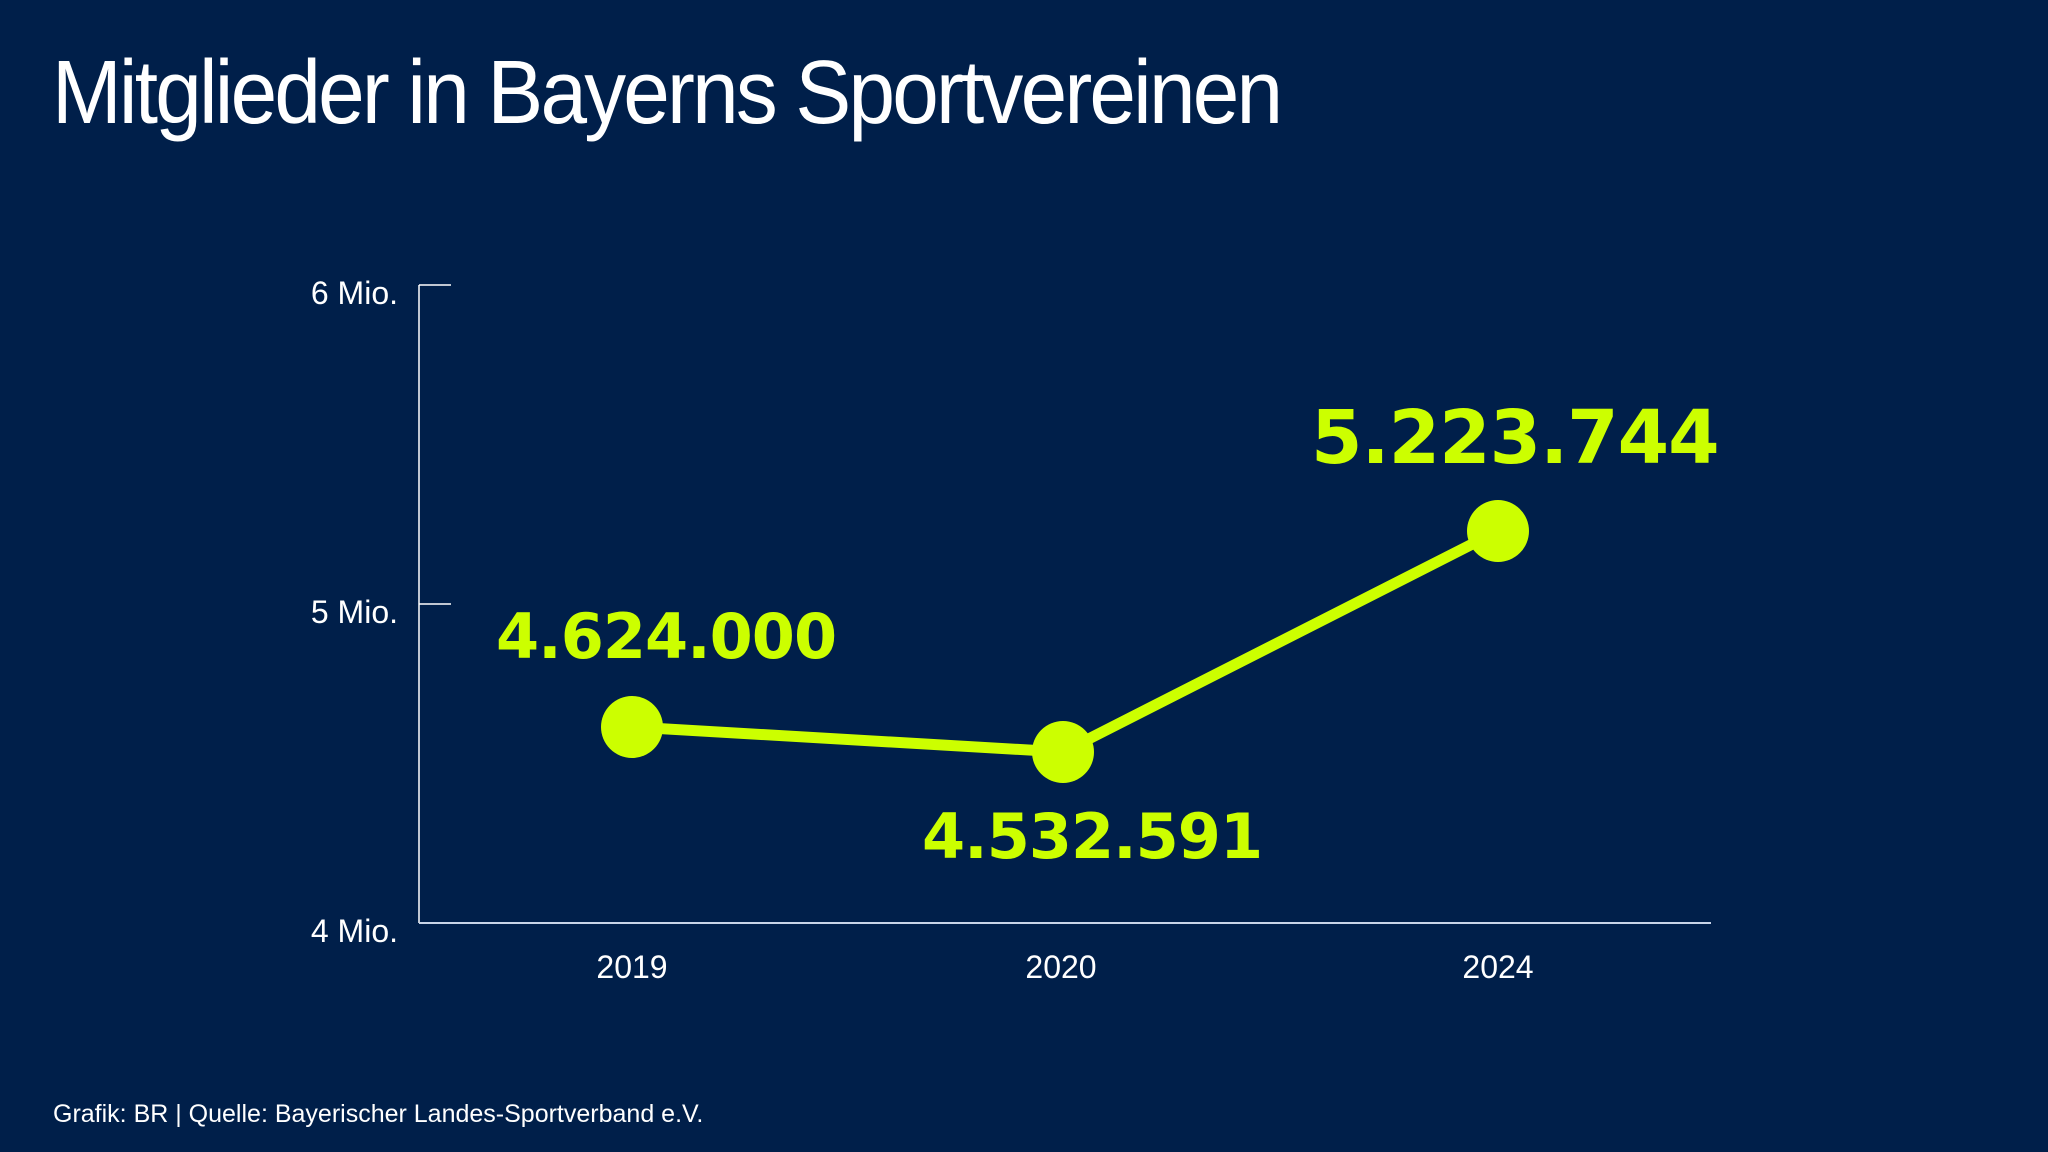  I want to click on x-tick-label-2019: 2019, so click(632, 967).